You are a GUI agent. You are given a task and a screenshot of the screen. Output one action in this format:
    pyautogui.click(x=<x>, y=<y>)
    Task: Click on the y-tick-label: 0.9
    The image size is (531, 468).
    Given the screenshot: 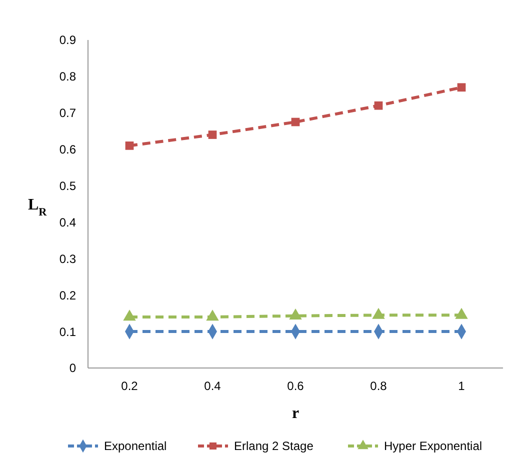 What is the action you would take?
    pyautogui.click(x=67, y=40)
    